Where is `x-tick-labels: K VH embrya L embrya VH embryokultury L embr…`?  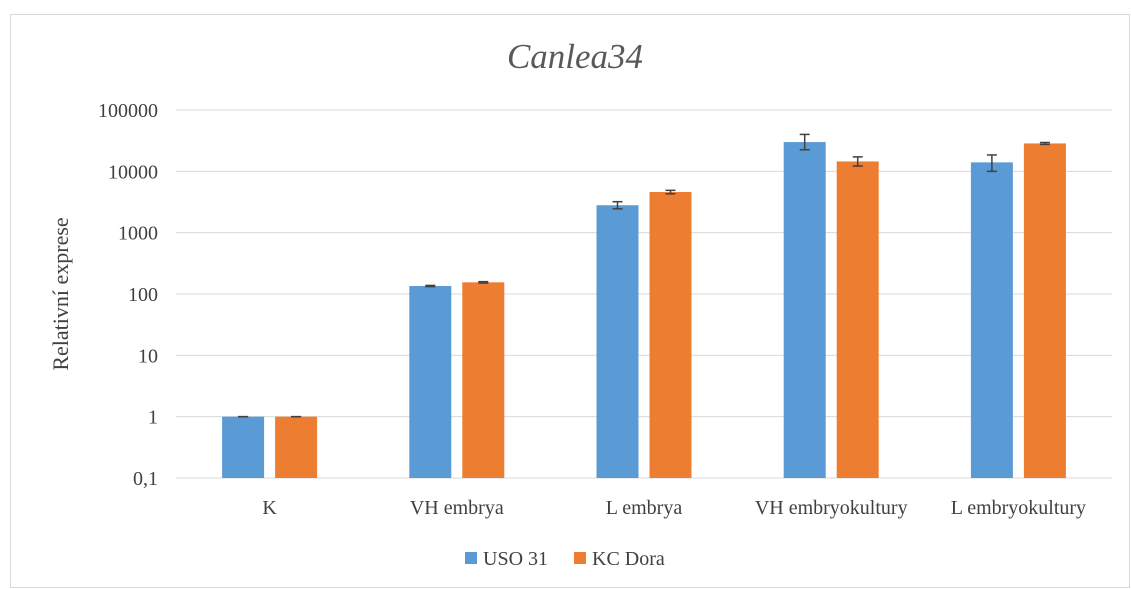 x-tick-labels: K VH embrya L embrya VH embryokultury L embr… is located at coordinates (674, 508).